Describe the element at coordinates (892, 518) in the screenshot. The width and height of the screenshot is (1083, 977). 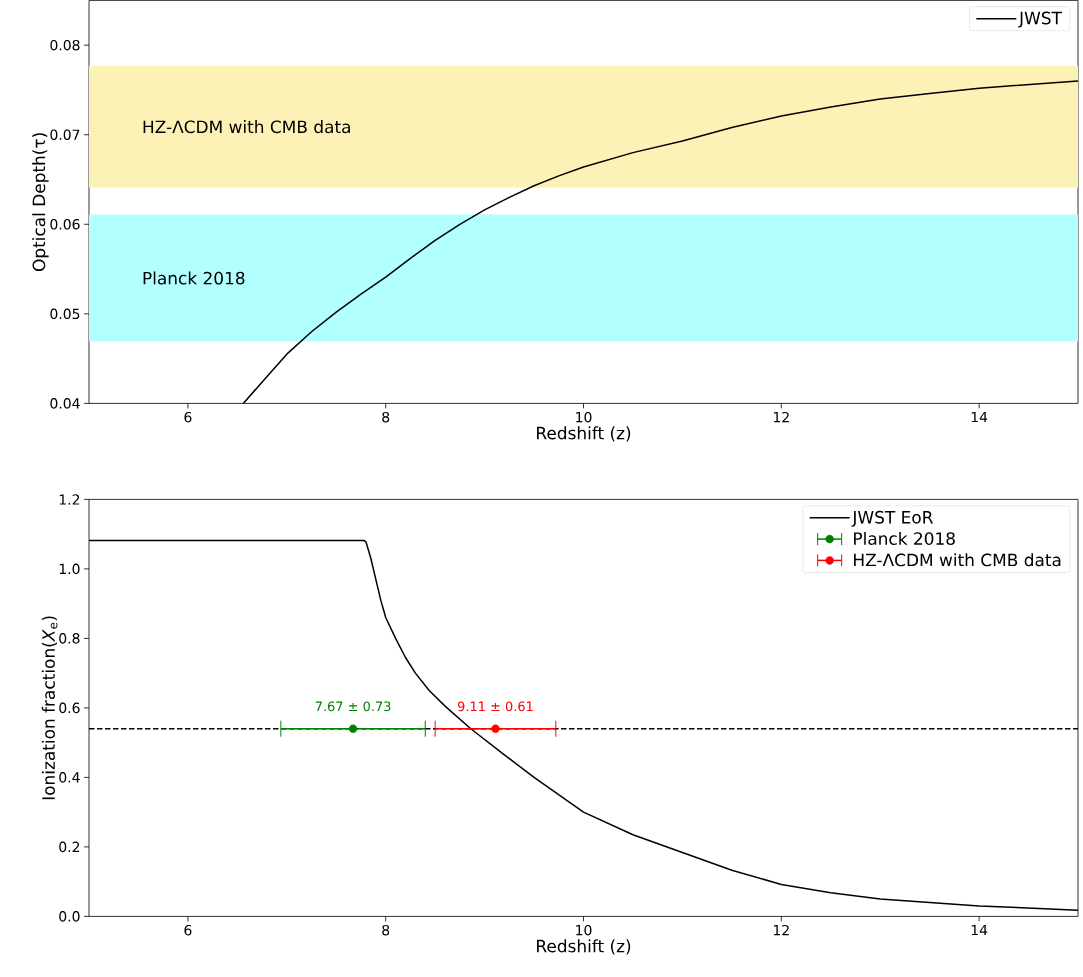
I see `legend-label: JWST EoR` at that location.